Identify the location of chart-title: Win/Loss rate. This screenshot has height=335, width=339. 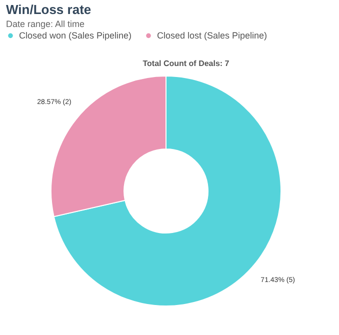
(49, 9).